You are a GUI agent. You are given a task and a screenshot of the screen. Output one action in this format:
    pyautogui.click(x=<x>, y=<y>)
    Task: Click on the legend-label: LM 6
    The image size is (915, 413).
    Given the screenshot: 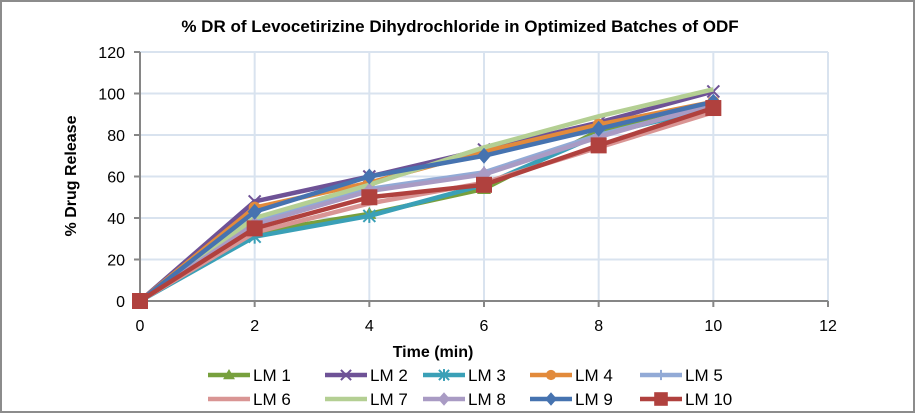 What is the action you would take?
    pyautogui.click(x=272, y=399)
    